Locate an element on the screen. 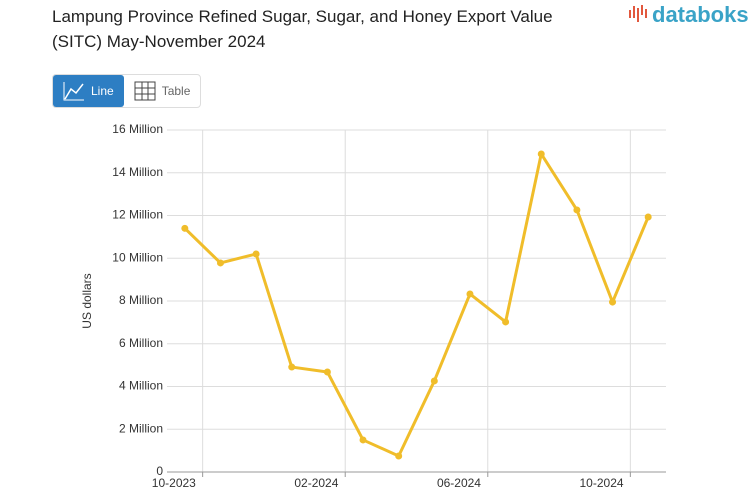 Image resolution: width=753 pixels, height=498 pixels. brand-text: databoks is located at coordinates (700, 14).